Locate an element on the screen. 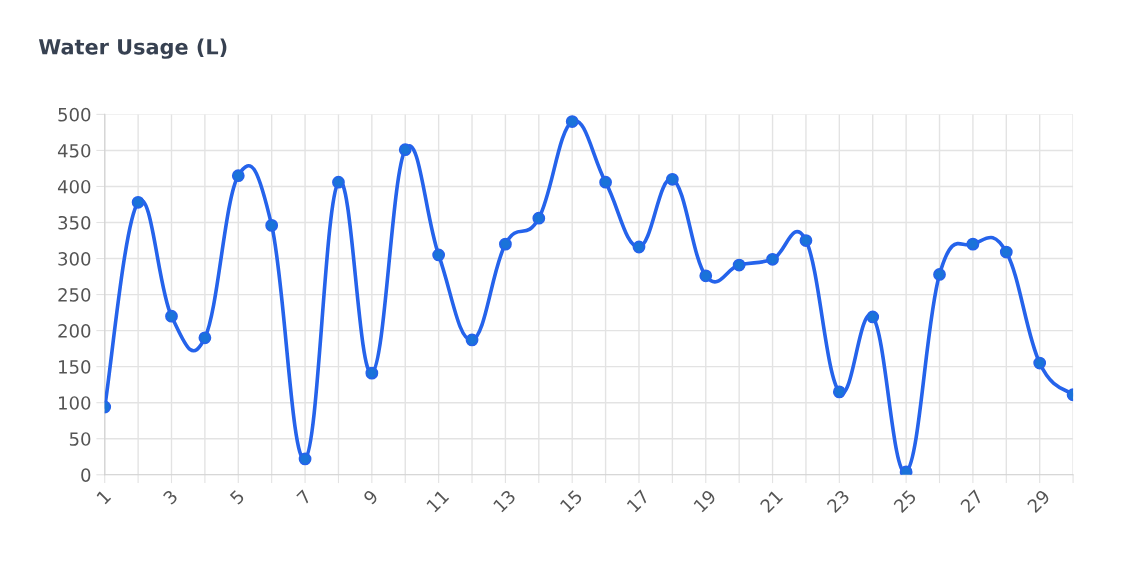 The height and width of the screenshot is (572, 1126). x-tick-label: 23 is located at coordinates (838, 501).